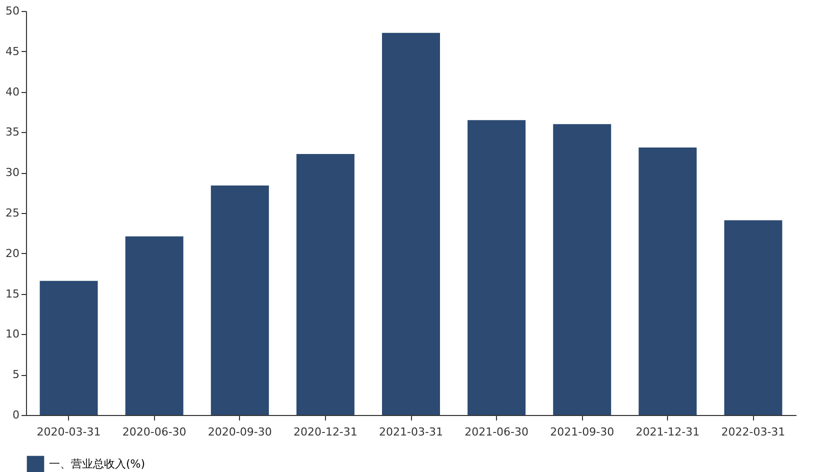 The image size is (830, 472). What do you see at coordinates (411, 432) in the screenshot?
I see `x-tick-label: 2021-03-31` at bounding box center [411, 432].